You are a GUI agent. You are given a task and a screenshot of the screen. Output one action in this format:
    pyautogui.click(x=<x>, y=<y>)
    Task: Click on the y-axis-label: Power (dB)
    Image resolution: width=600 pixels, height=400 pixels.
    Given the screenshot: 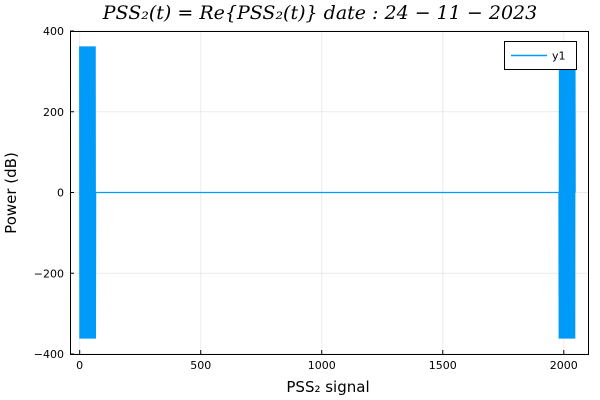 What is the action you would take?
    pyautogui.click(x=11, y=193)
    